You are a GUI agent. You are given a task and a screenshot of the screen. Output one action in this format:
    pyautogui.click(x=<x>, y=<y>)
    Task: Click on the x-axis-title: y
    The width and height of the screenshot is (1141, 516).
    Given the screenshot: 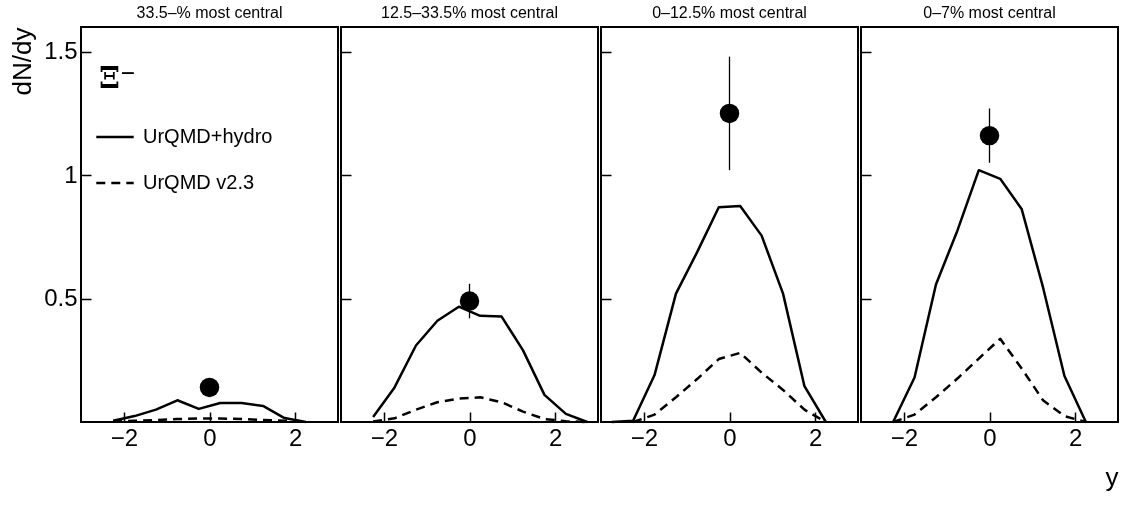 What is the action you would take?
    pyautogui.click(x=1112, y=476)
    